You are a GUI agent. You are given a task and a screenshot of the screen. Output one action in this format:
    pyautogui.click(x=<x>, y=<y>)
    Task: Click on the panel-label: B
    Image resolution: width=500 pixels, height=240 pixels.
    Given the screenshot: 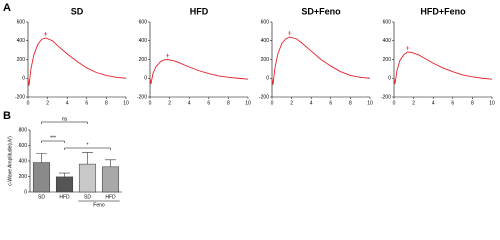 What is the action you would take?
    pyautogui.click(x=7, y=116)
    